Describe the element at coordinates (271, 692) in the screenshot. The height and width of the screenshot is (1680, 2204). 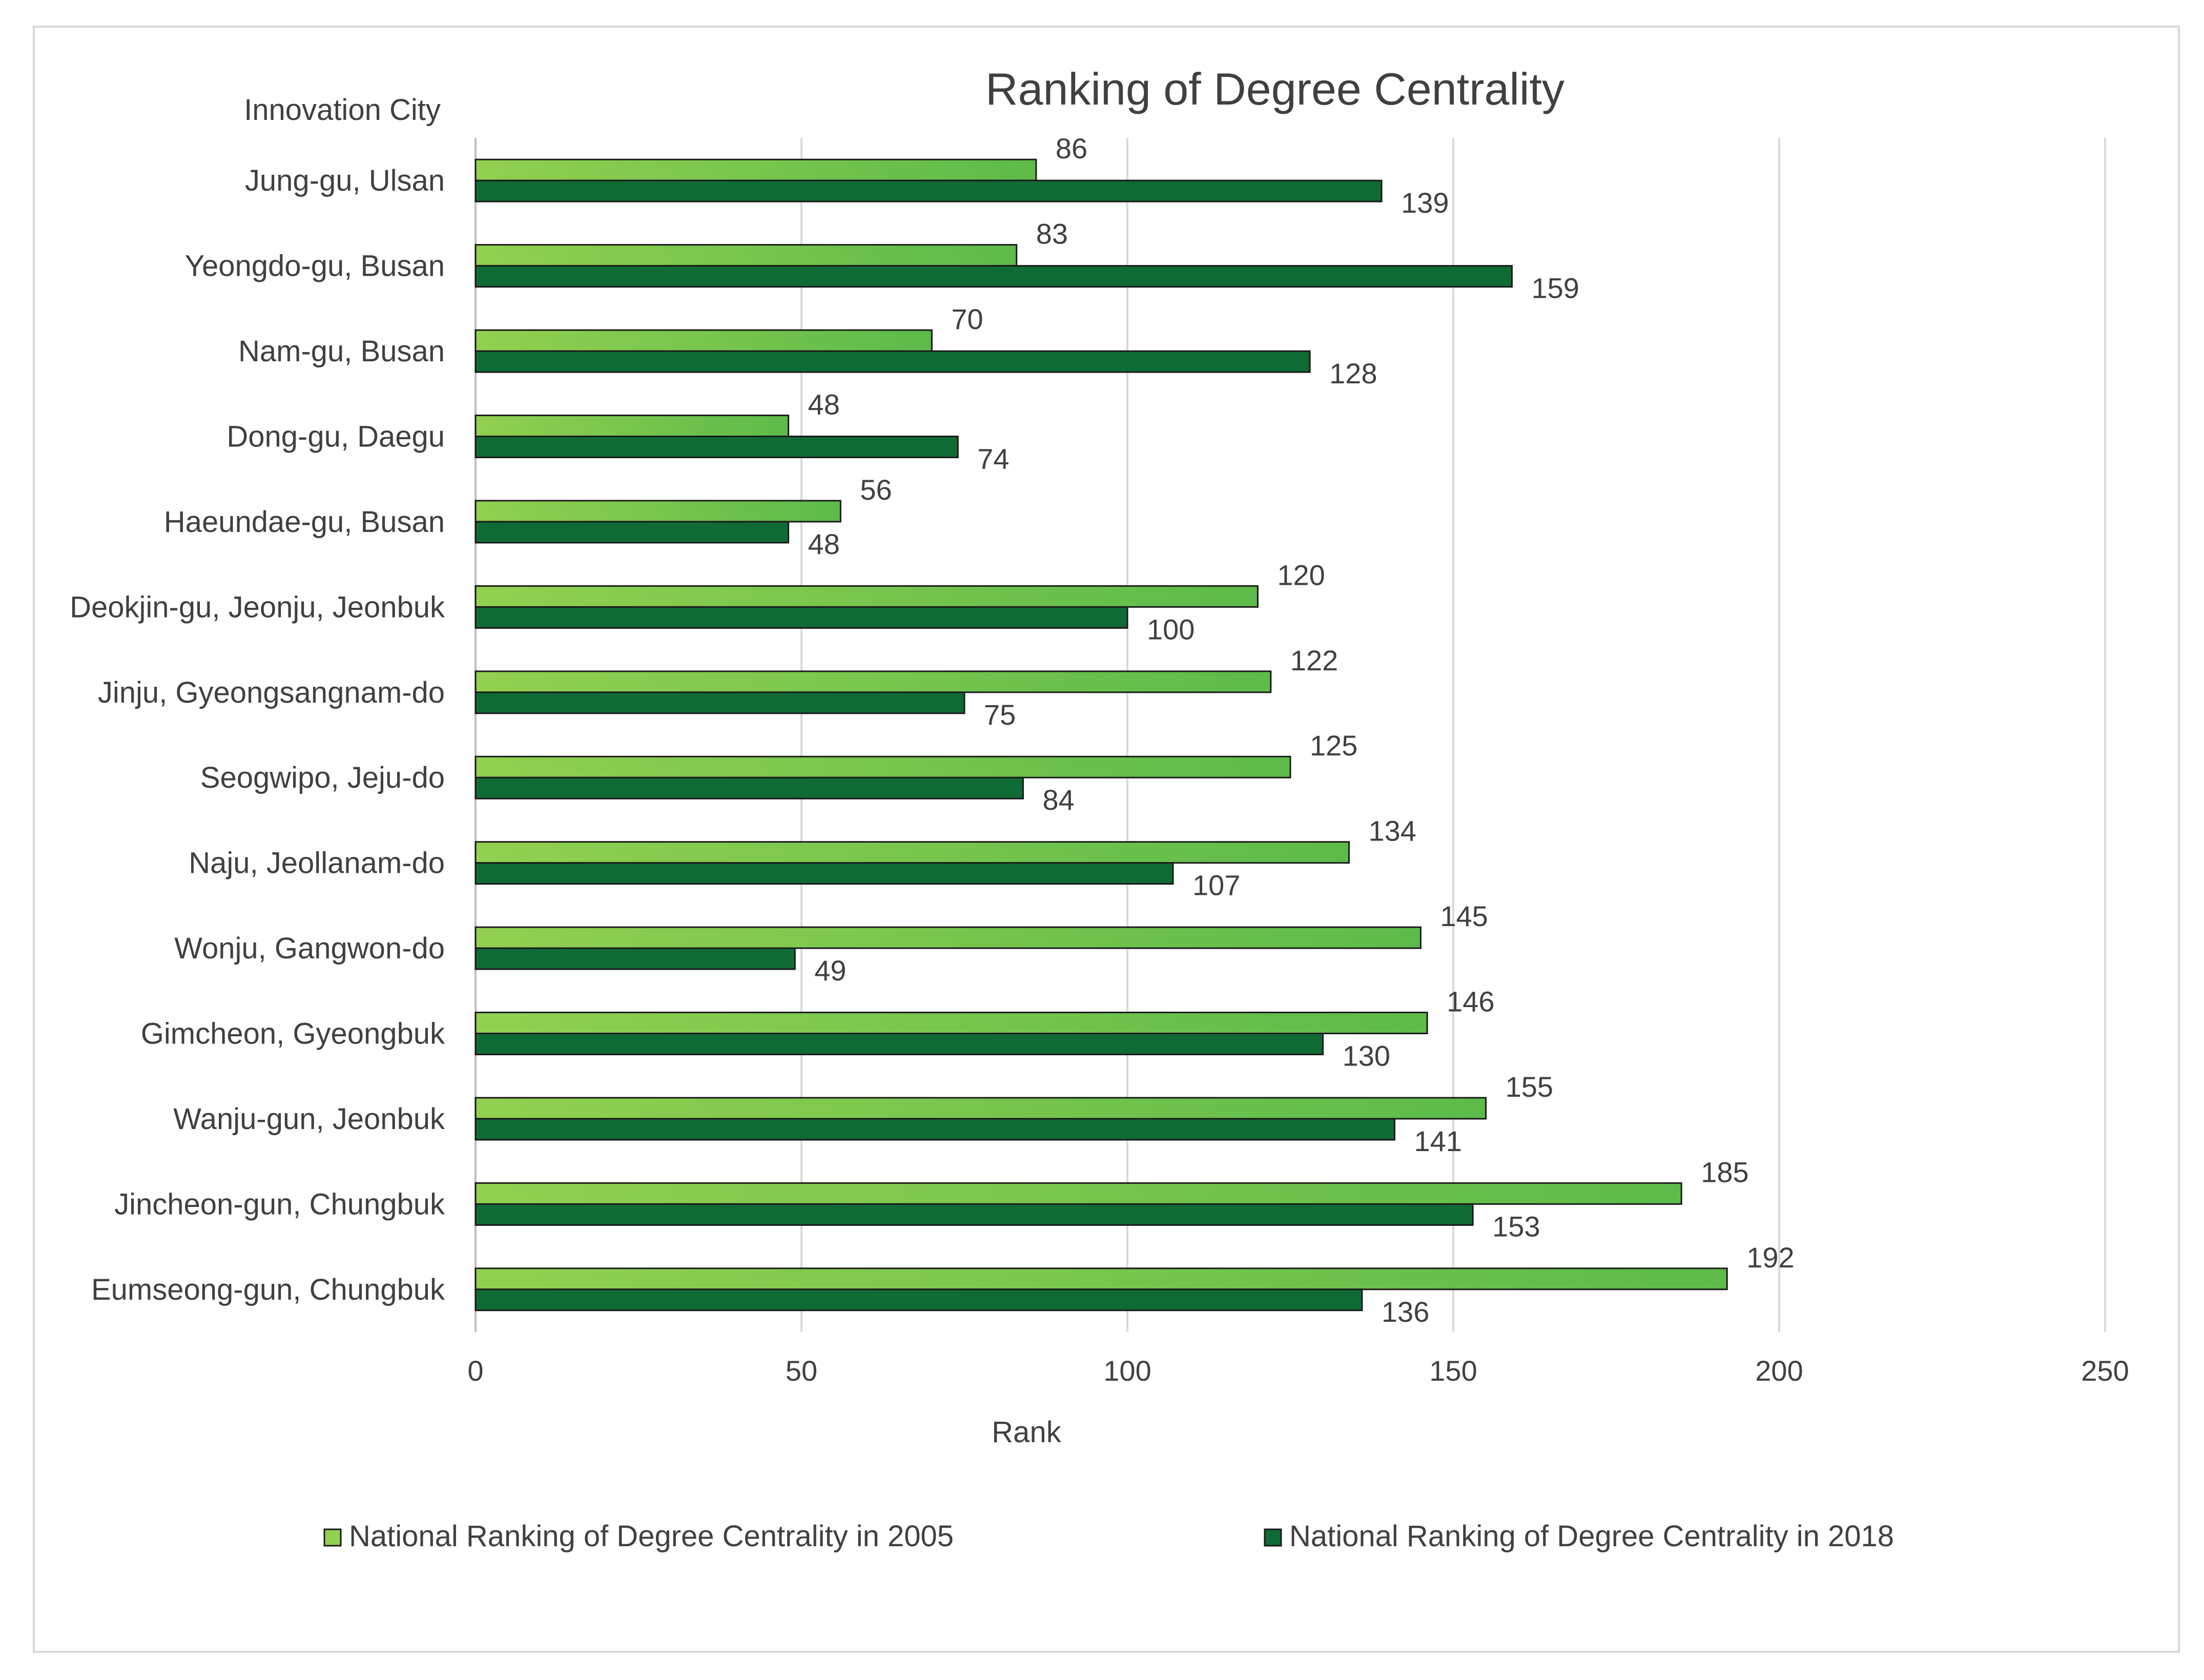
I see `category-label: Jinju, Gyeongsangnam-do` at that location.